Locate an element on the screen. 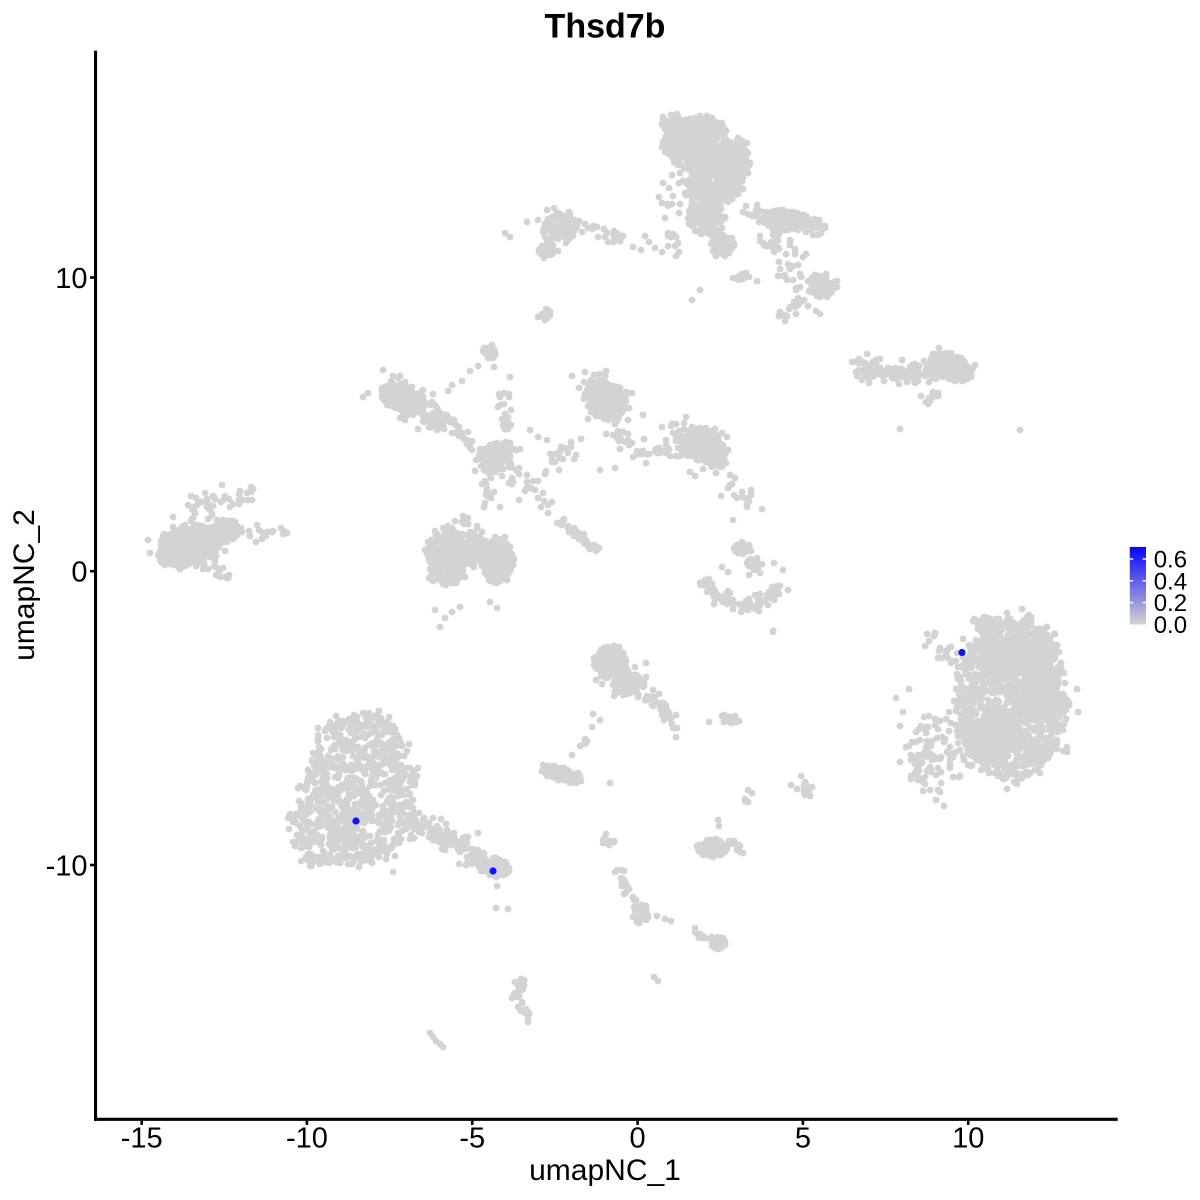 This screenshot has height=1200, width=1200. svg-text: 0.4 is located at coordinates (1170, 581).